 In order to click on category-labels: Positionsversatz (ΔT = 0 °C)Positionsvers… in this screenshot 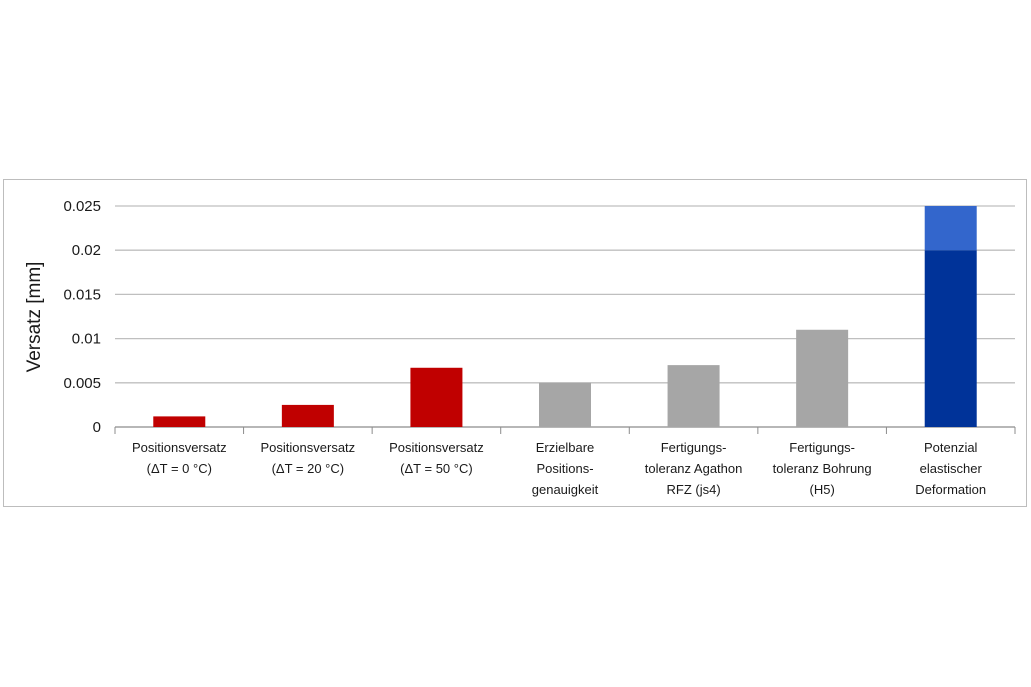, I will do `click(559, 468)`.